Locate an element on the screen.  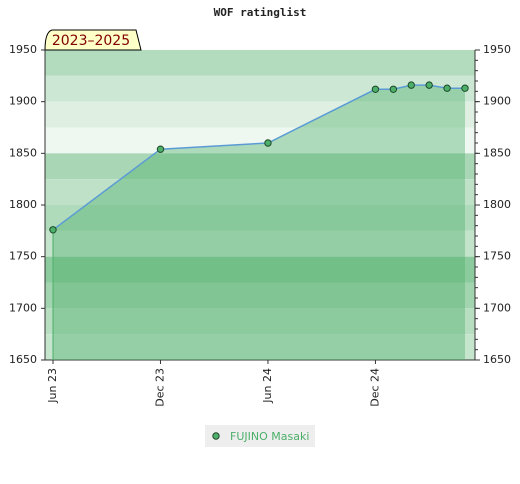
y-tick-label: 1750 is located at coordinates (23, 256).